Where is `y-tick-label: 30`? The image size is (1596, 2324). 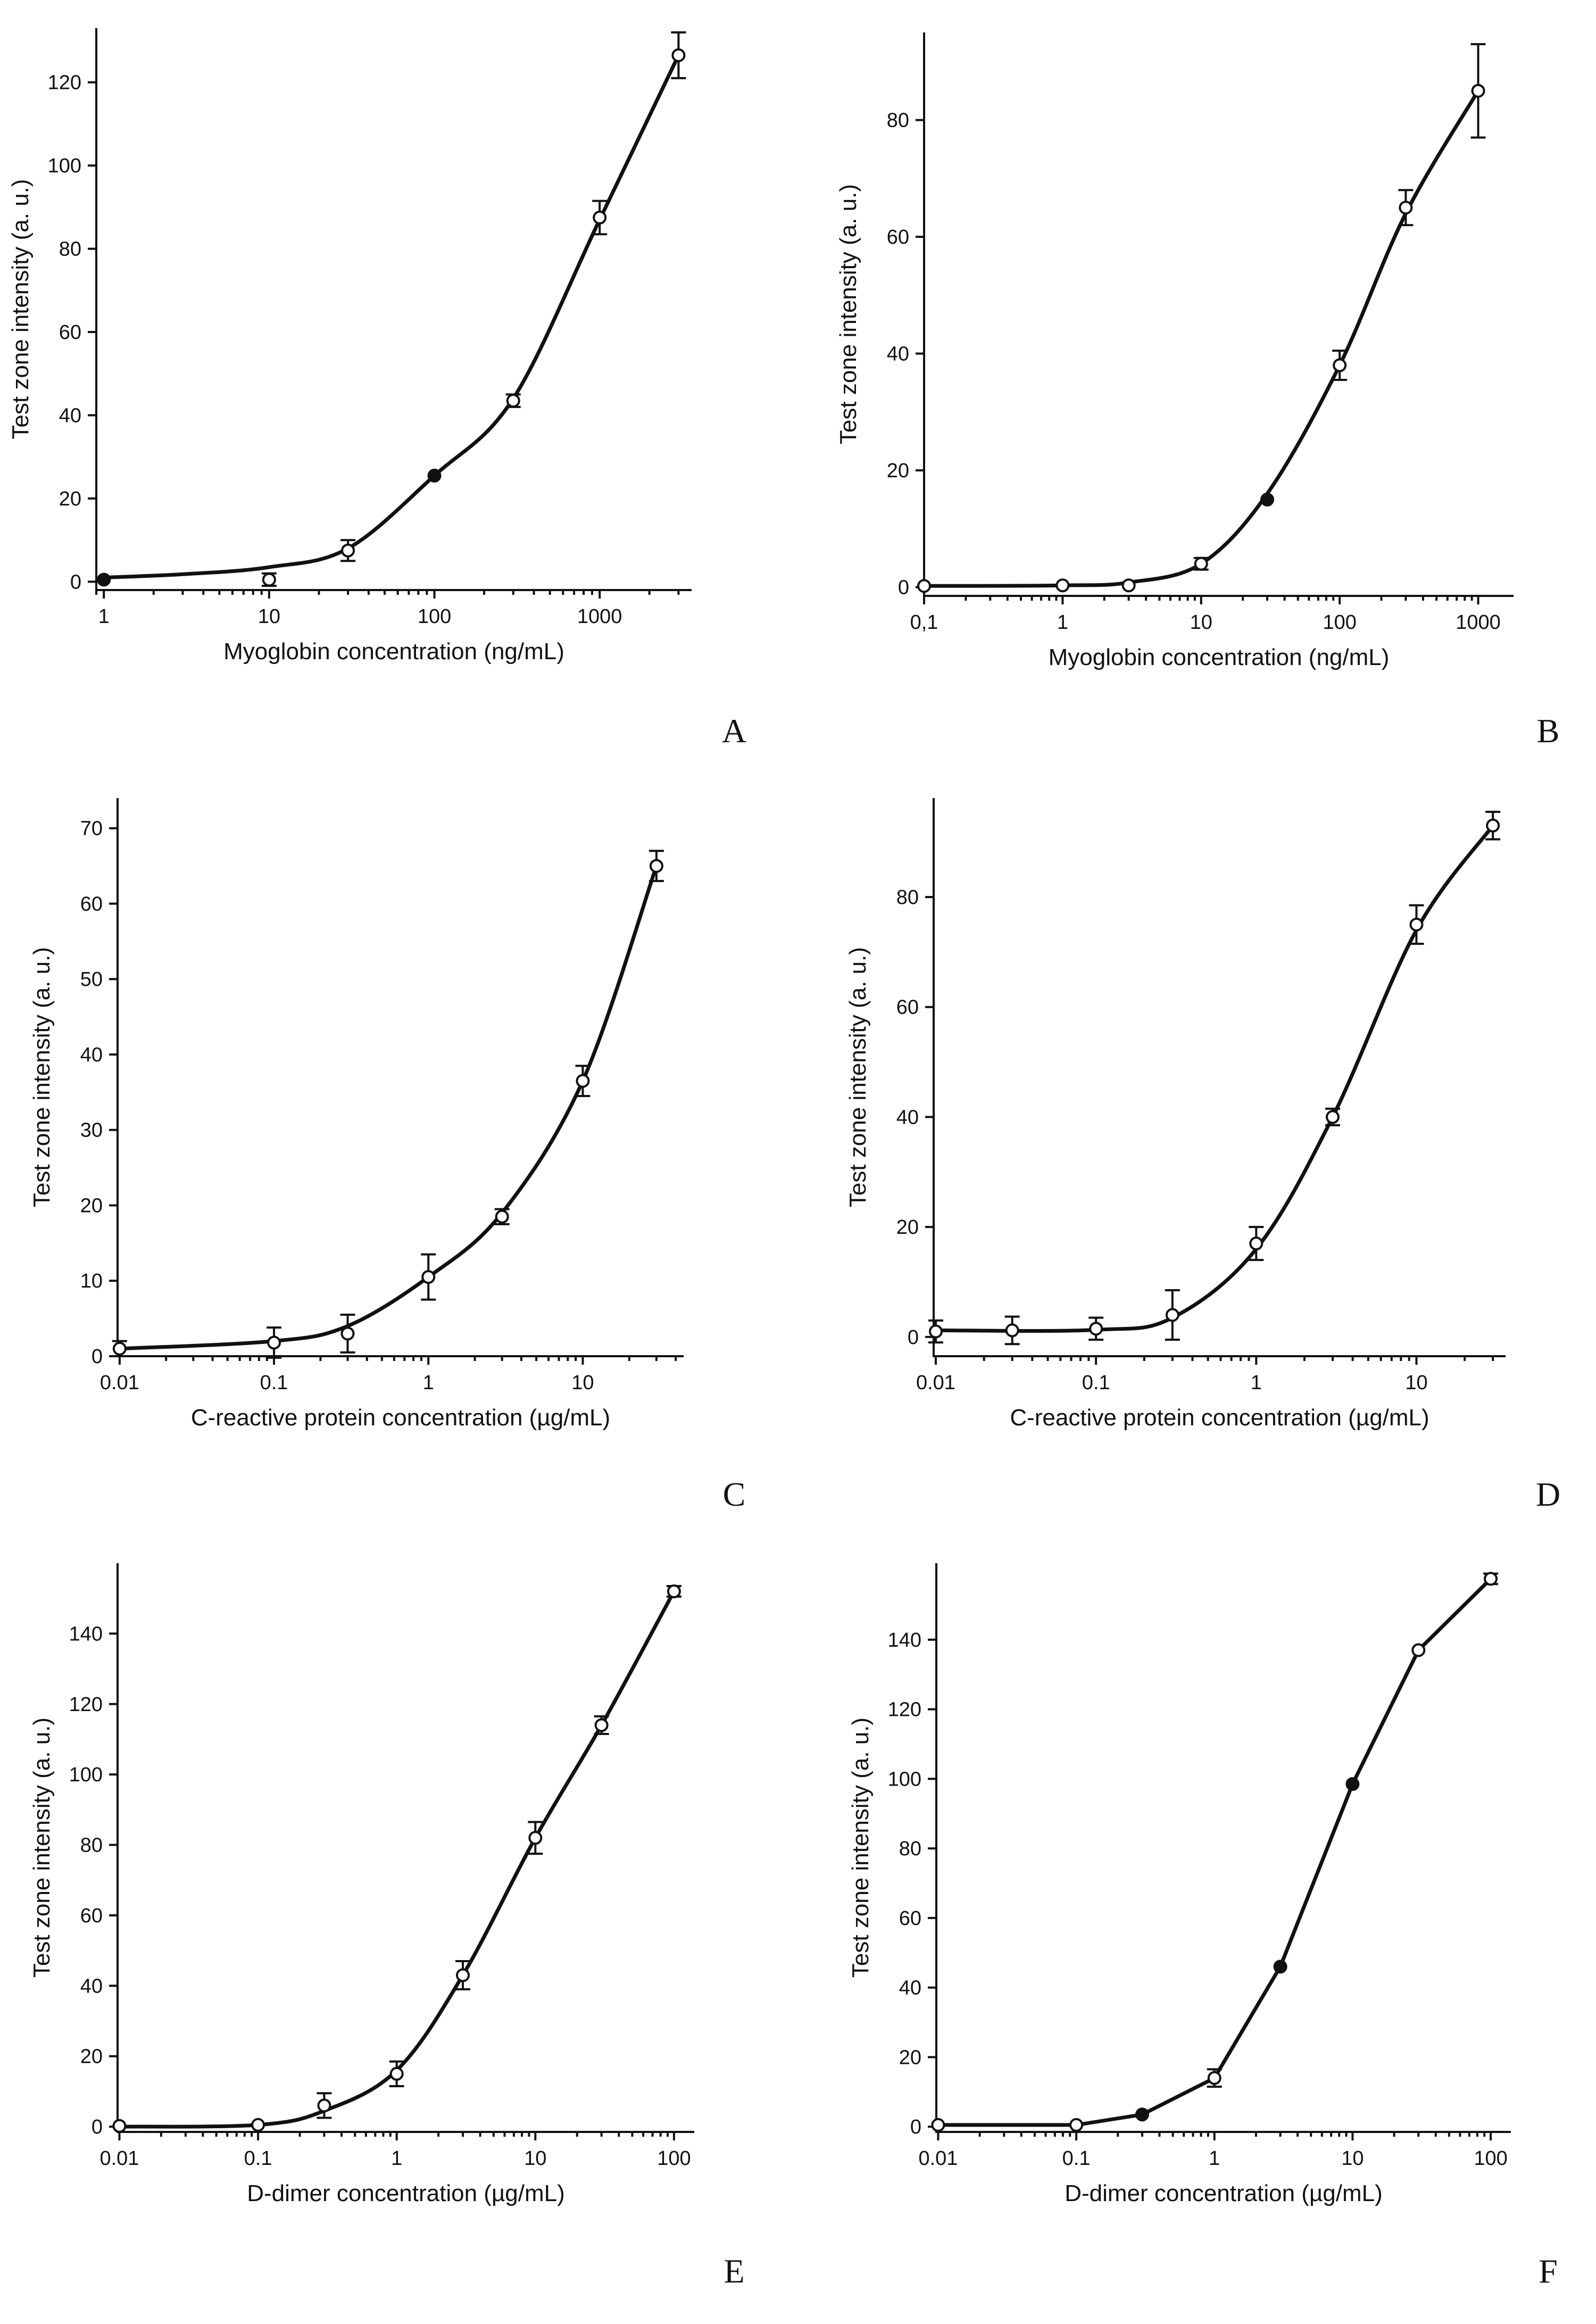 y-tick-label: 30 is located at coordinates (91, 1130).